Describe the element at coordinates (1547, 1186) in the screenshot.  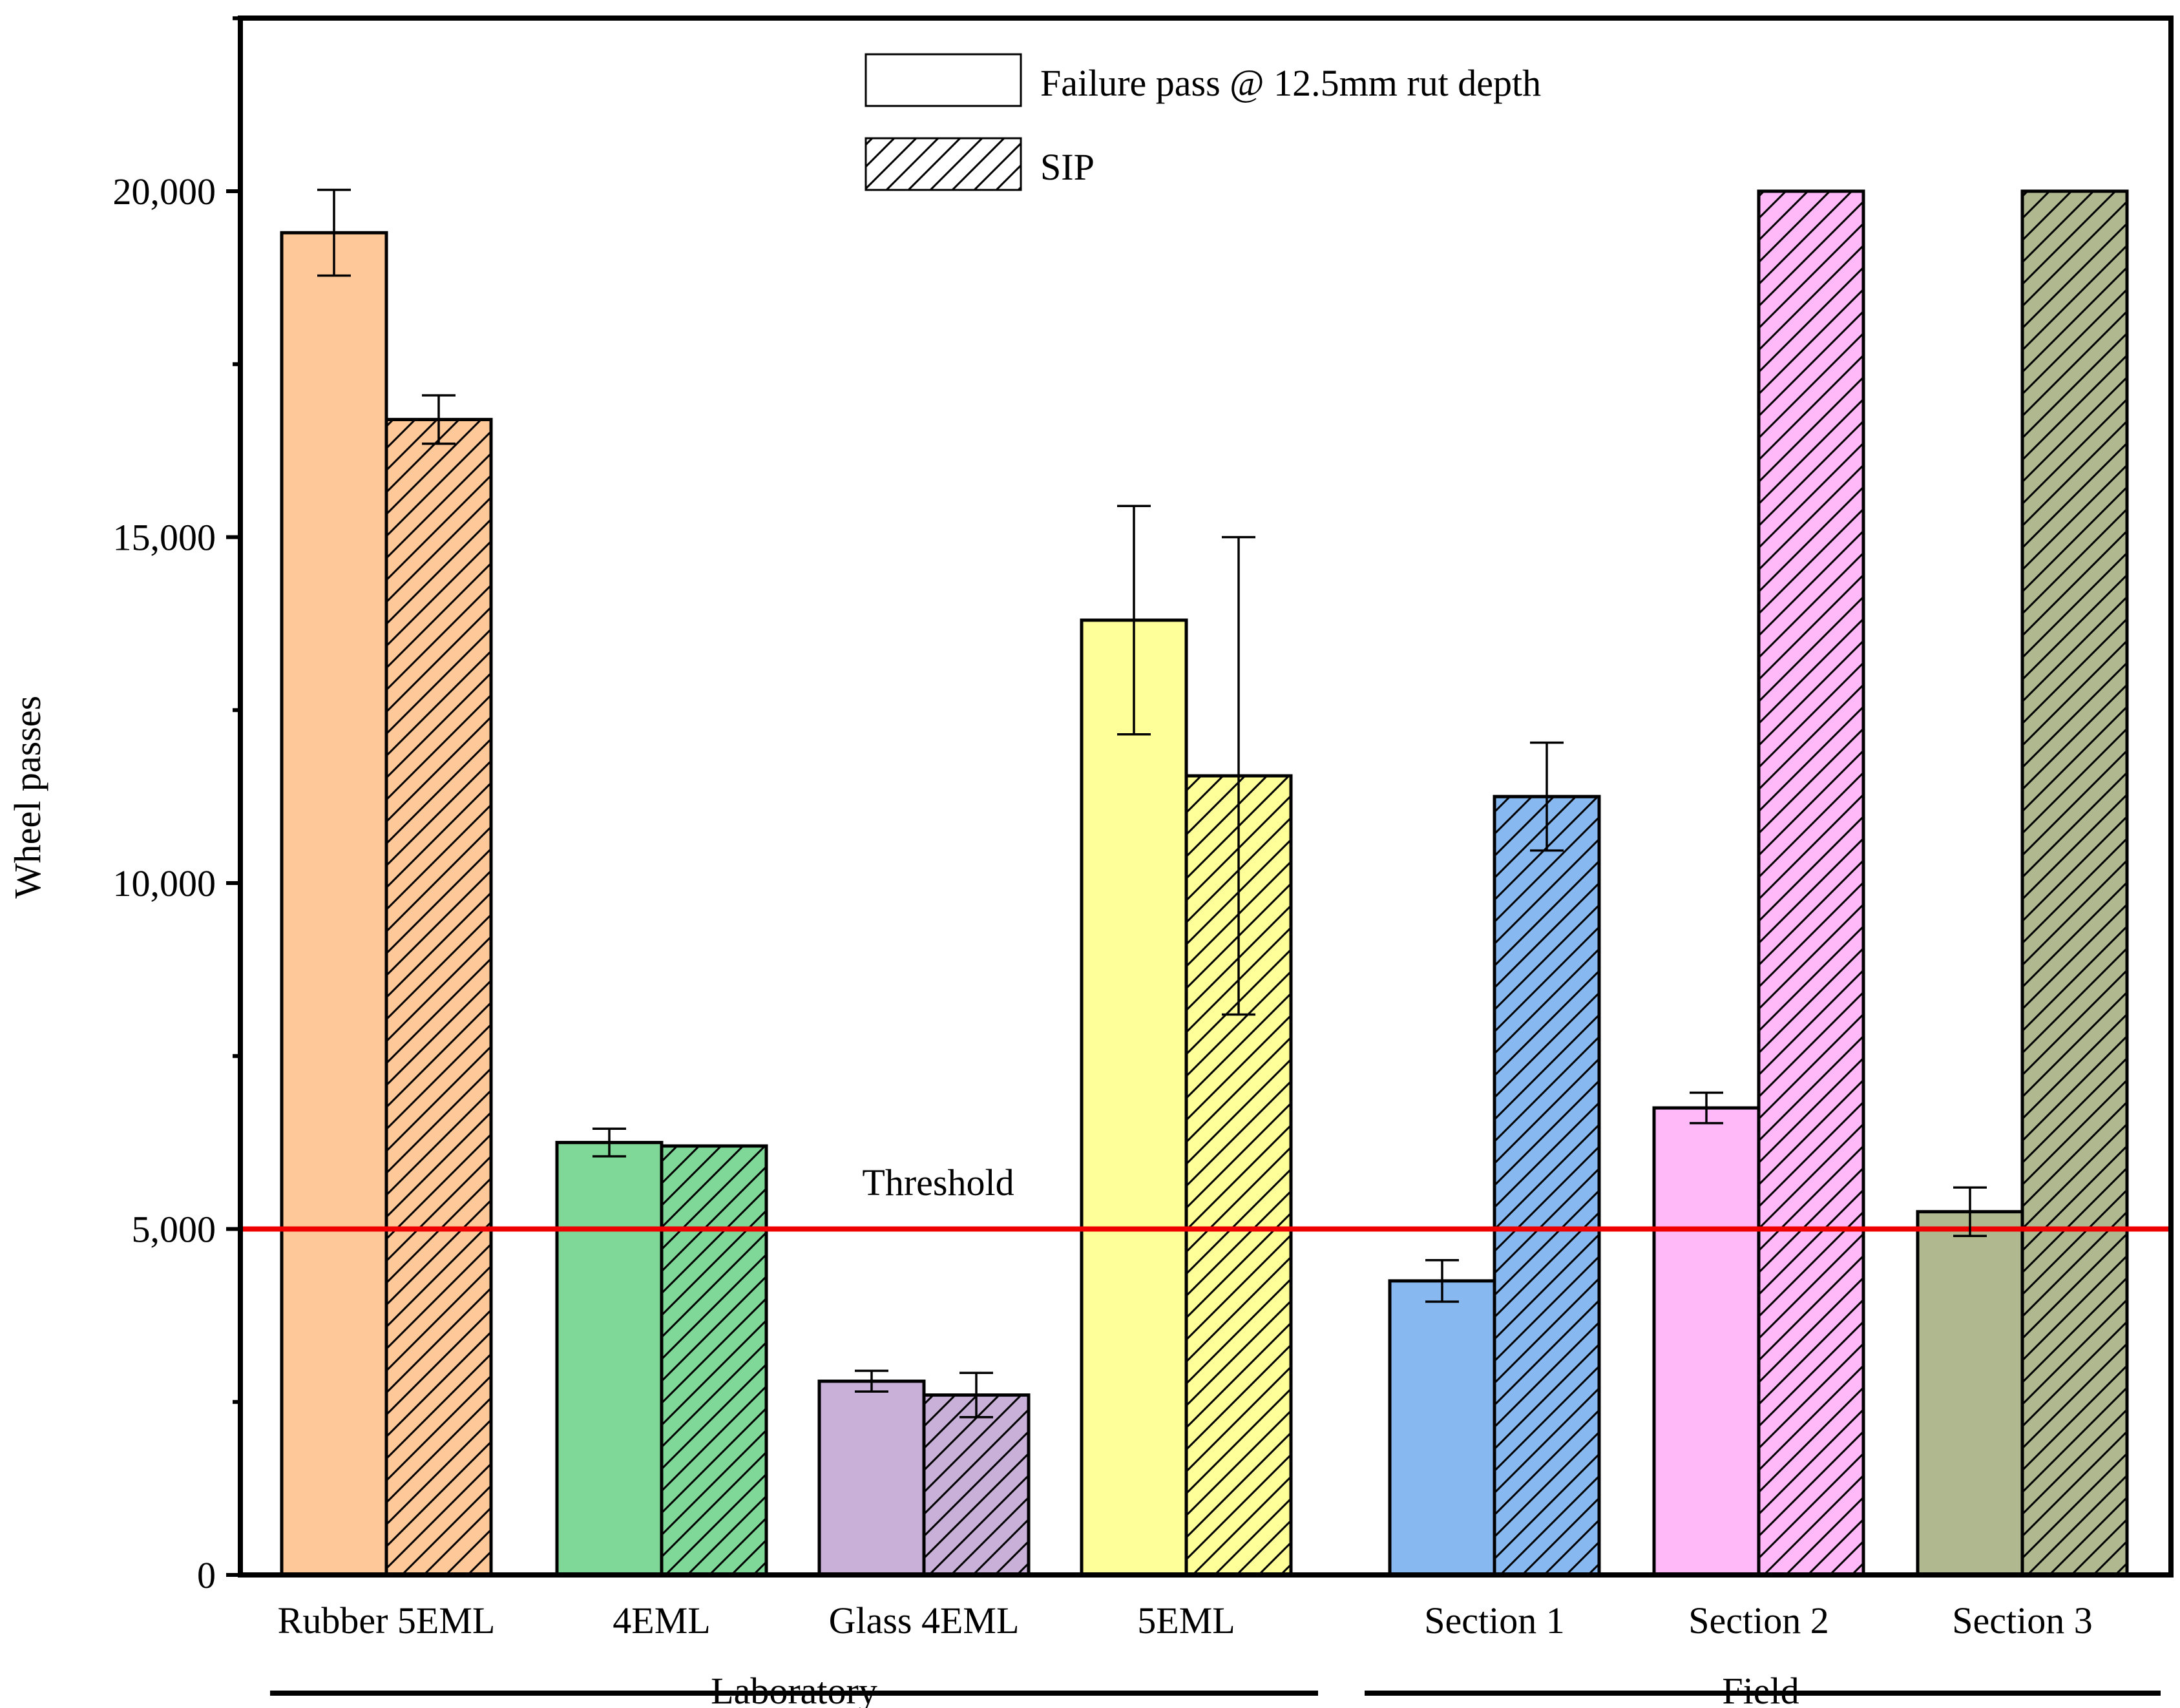
I see `bar-section-1-sip-hatch` at that location.